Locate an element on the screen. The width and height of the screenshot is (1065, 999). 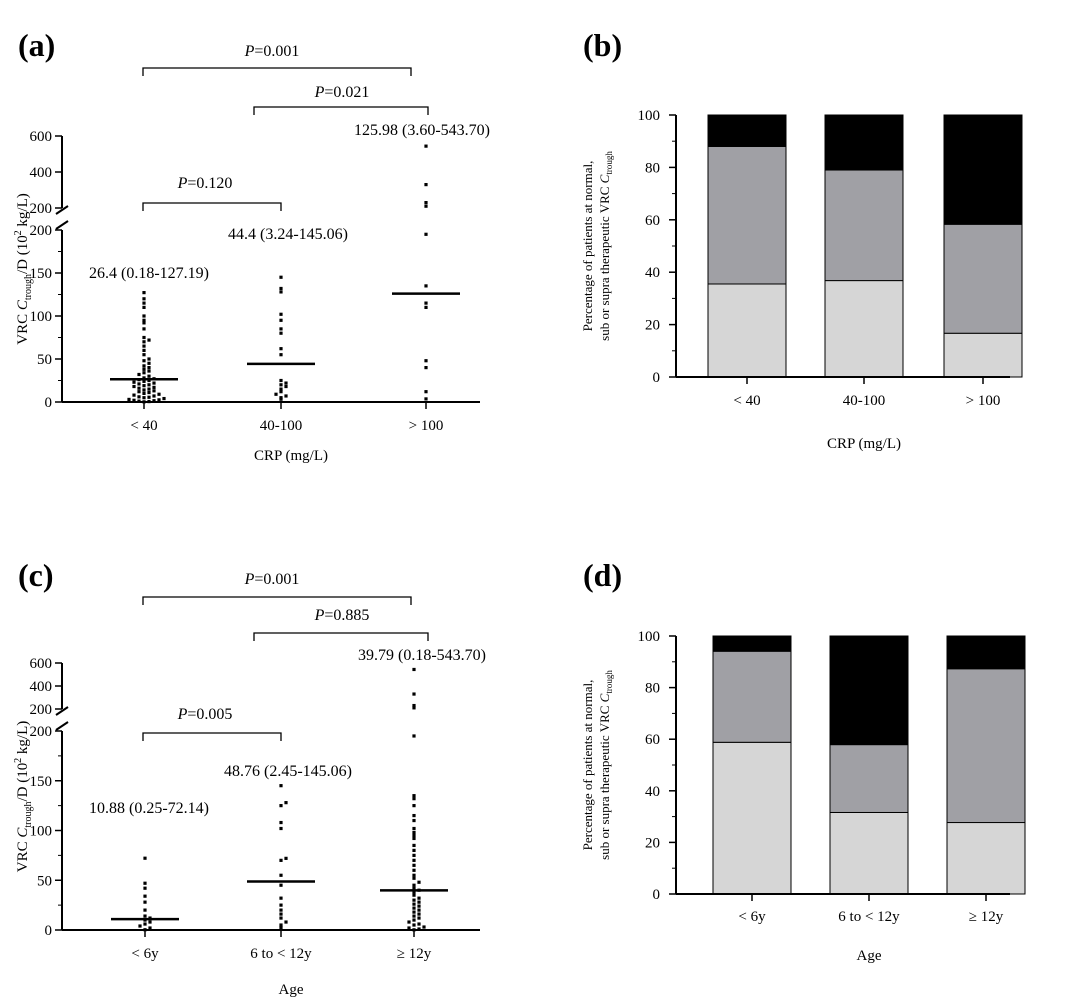
comparison-bracket is located at coordinates (212, 206).